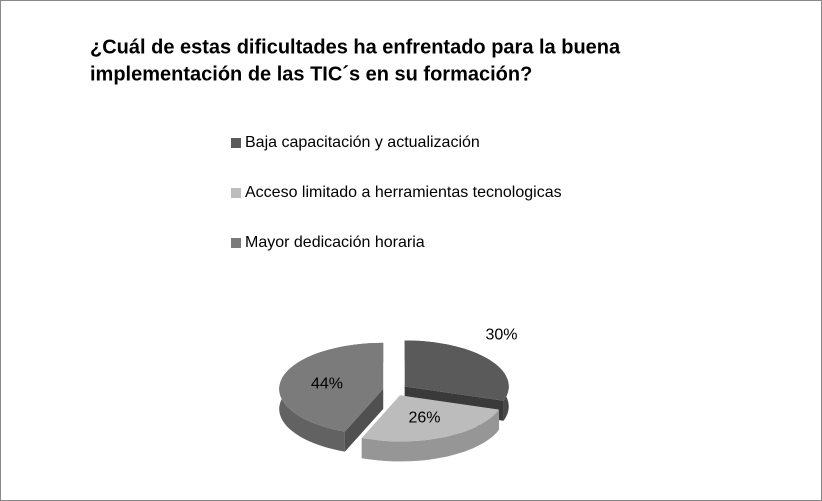 Image resolution: width=822 pixels, height=501 pixels. Describe the element at coordinates (327, 383) in the screenshot. I see `data-label: 44%` at that location.